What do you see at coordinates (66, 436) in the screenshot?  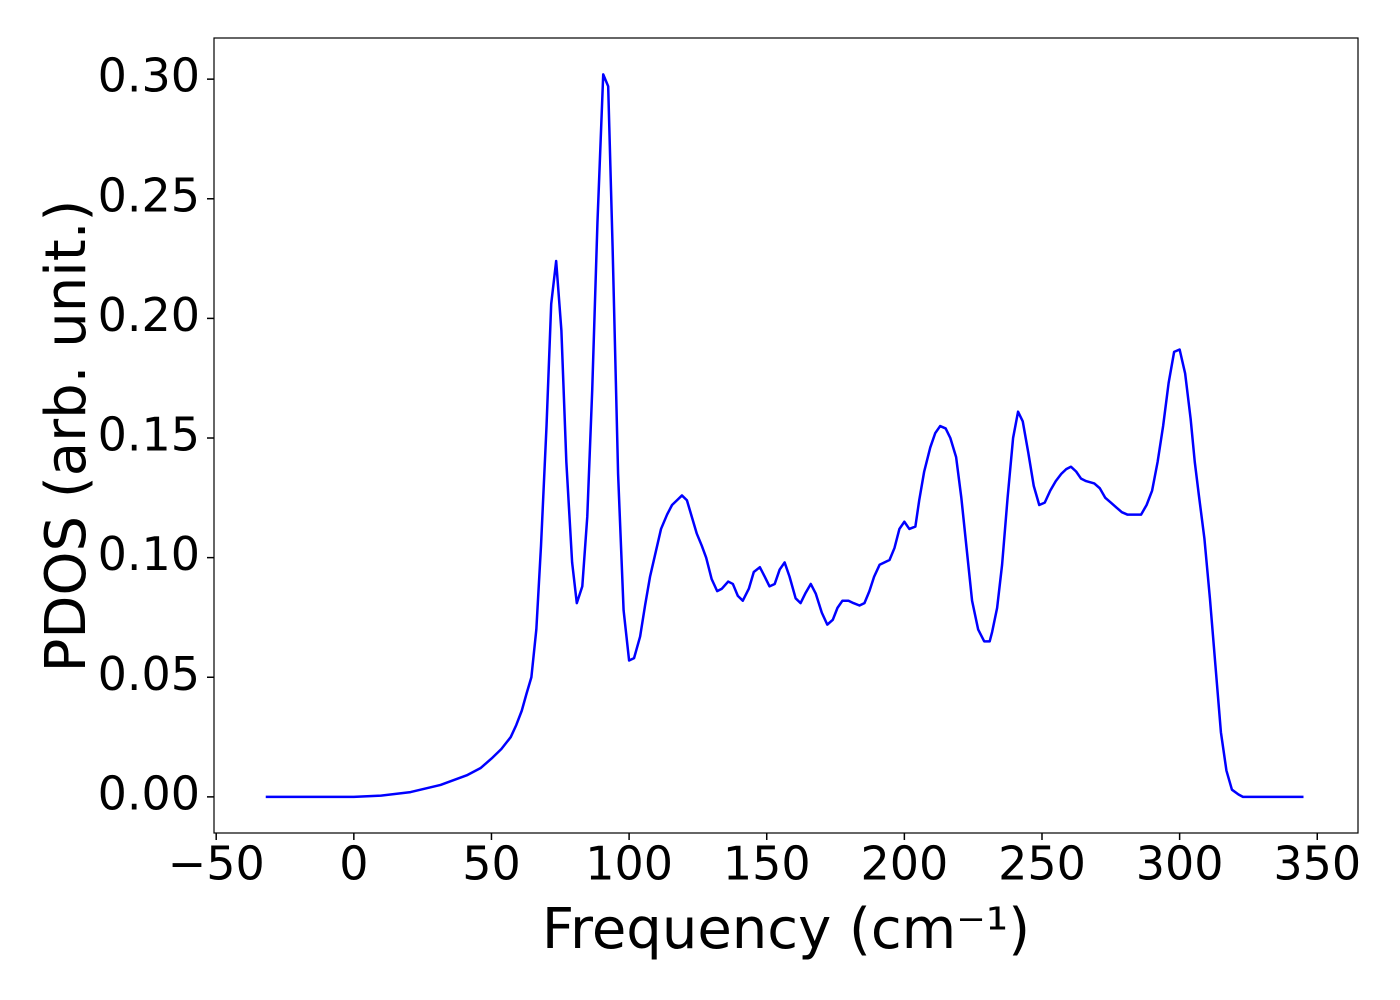 I see `y-axis-label: PDOS (arb. unit.)` at bounding box center [66, 436].